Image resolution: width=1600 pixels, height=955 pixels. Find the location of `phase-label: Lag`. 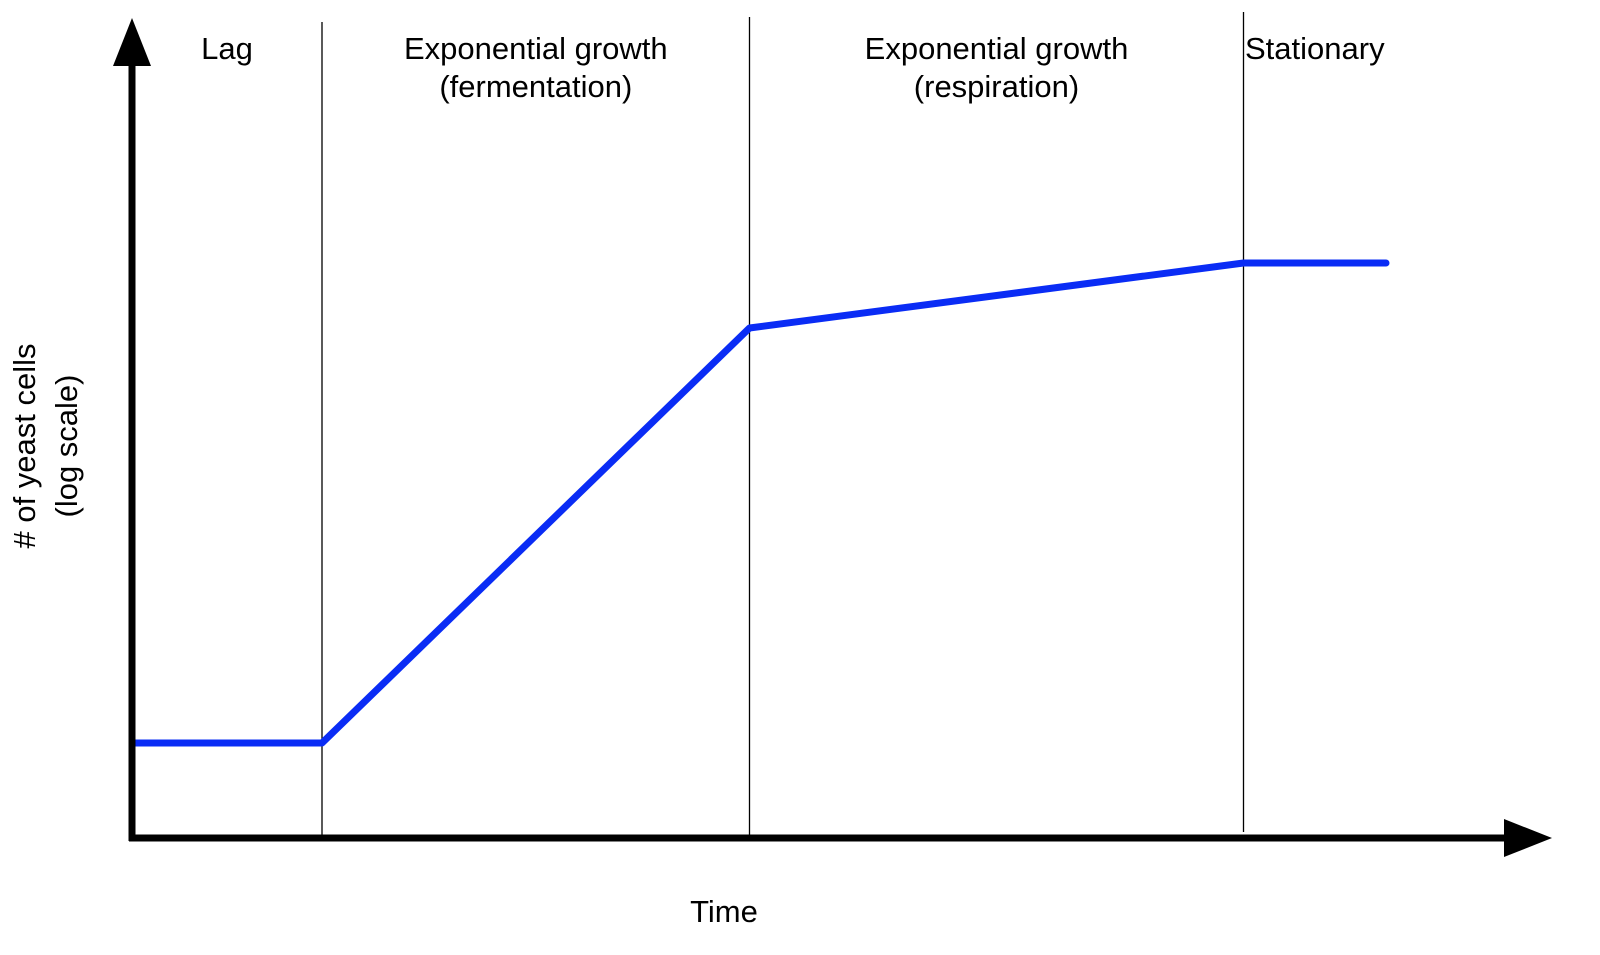

phase-label: Lag is located at coordinates (227, 48).